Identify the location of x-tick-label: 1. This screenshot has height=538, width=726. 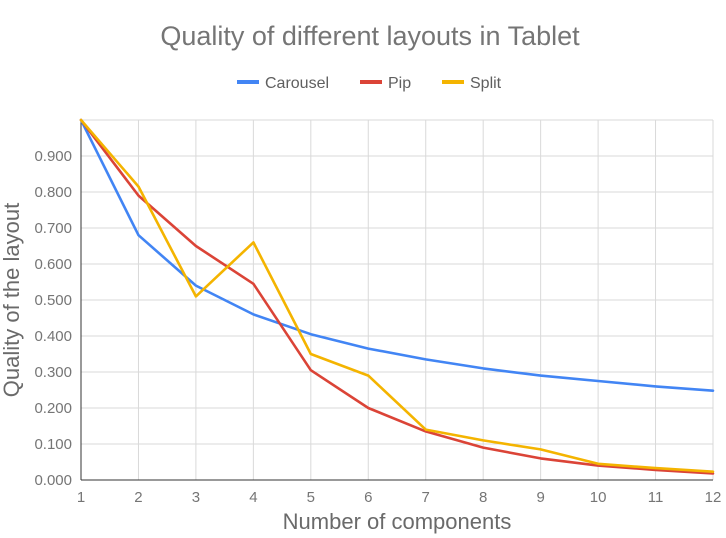
(81, 497).